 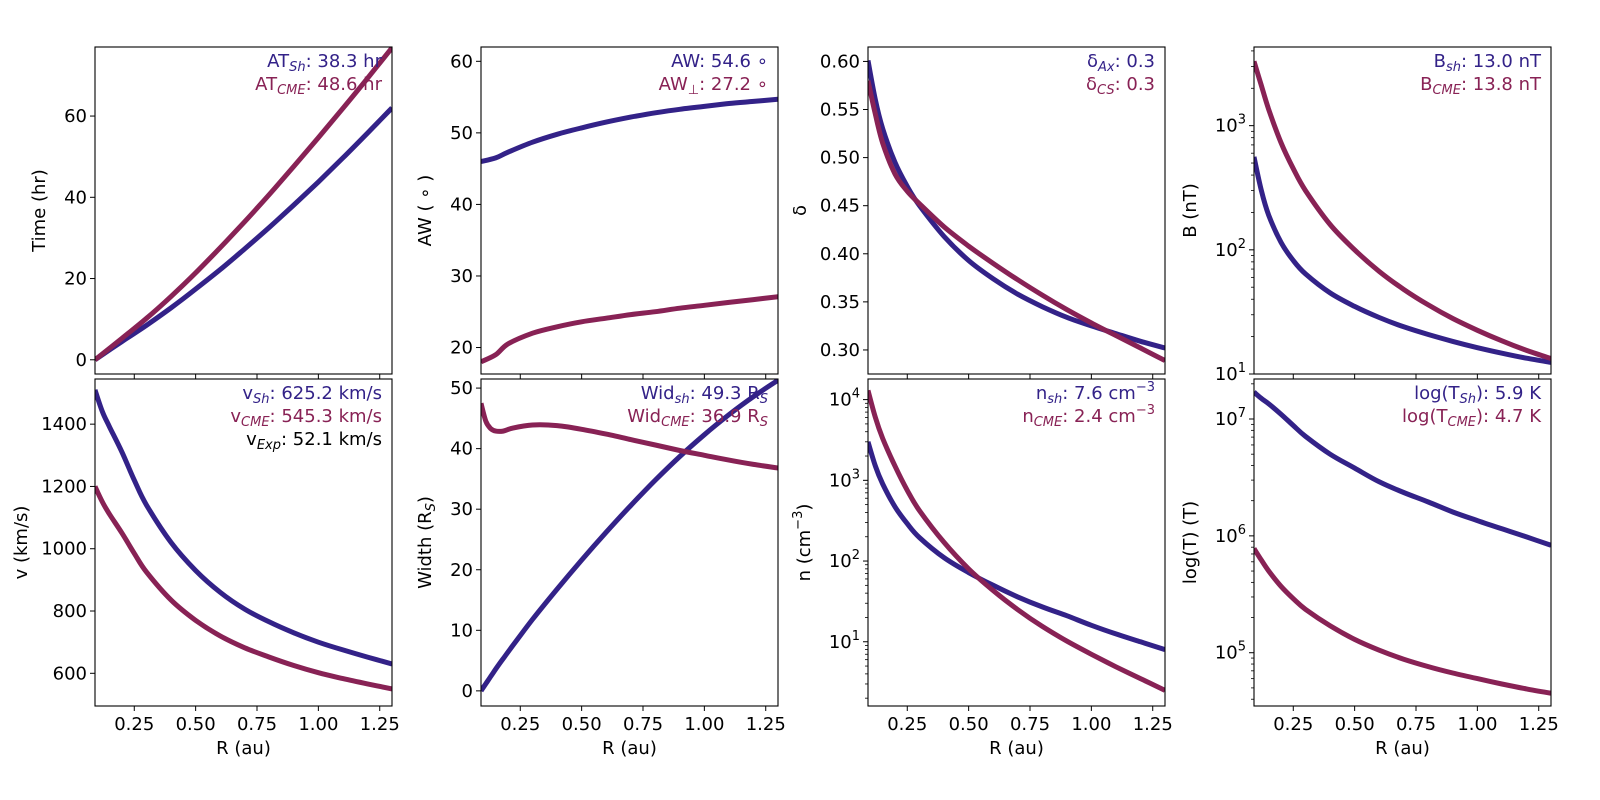 I want to click on annotation-shock: nsh: 7.6 cm−3, so click(x=1095, y=393).